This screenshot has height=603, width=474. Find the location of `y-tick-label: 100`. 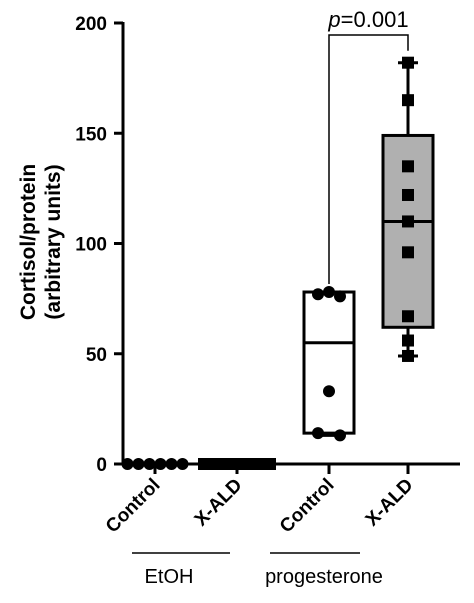

y-tick-label: 100 is located at coordinates (91, 245).